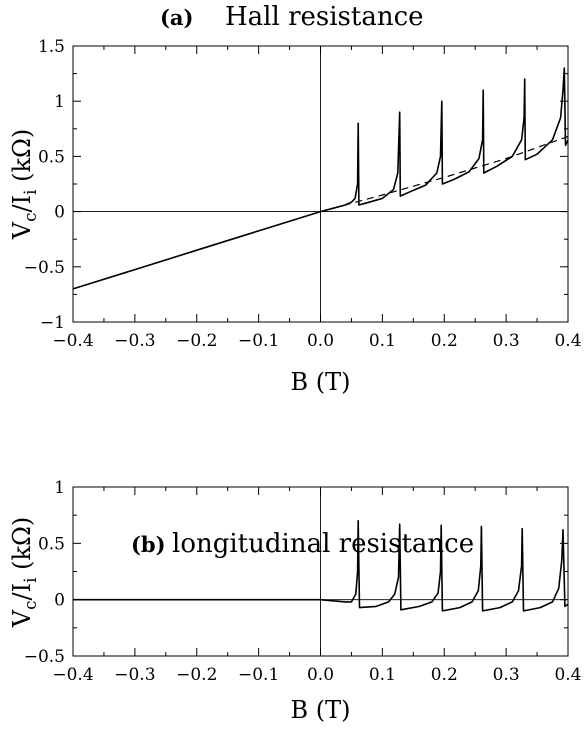 Image resolution: width=584 pixels, height=732 pixels. Describe the element at coordinates (321, 566) in the screenshot. I see `series-solid-line` at that location.